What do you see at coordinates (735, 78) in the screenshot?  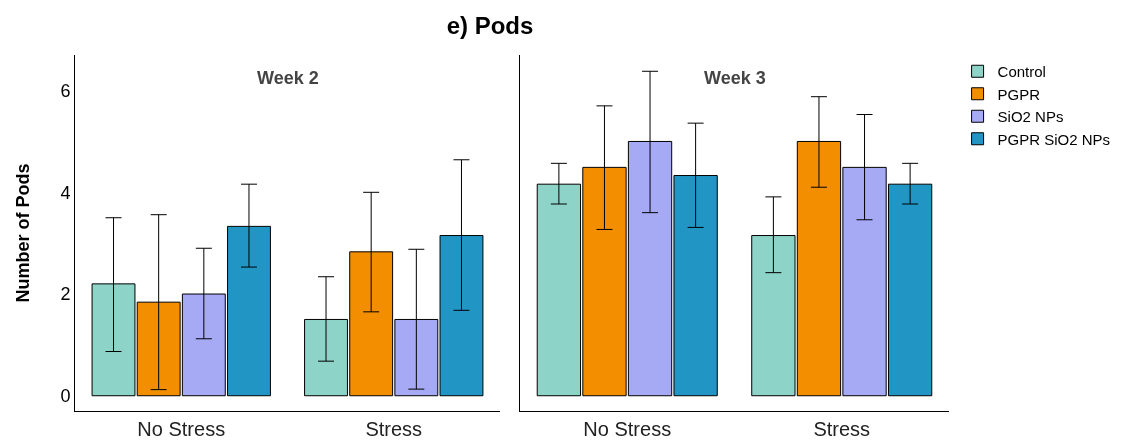 I see `text: Week 3` at bounding box center [735, 78].